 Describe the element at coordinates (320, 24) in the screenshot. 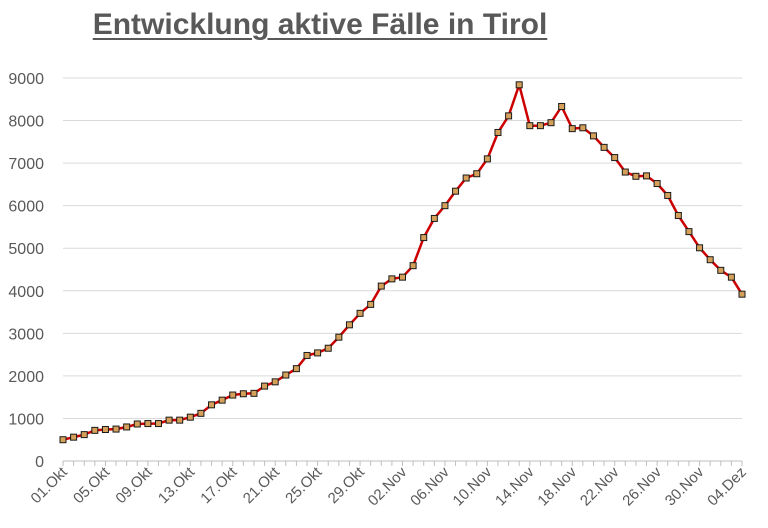

I see `chart-title: Entwicklung aktive Fälle in Tirol` at that location.